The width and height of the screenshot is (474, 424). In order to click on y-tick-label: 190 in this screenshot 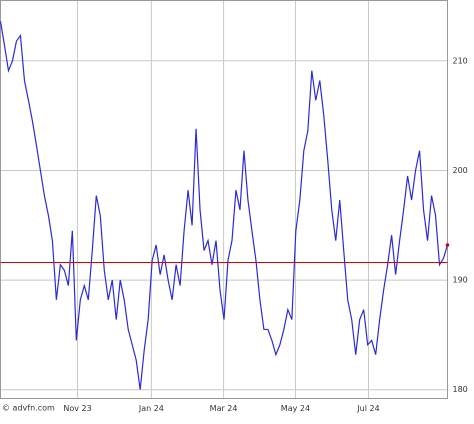, I will do `click(460, 280)`.